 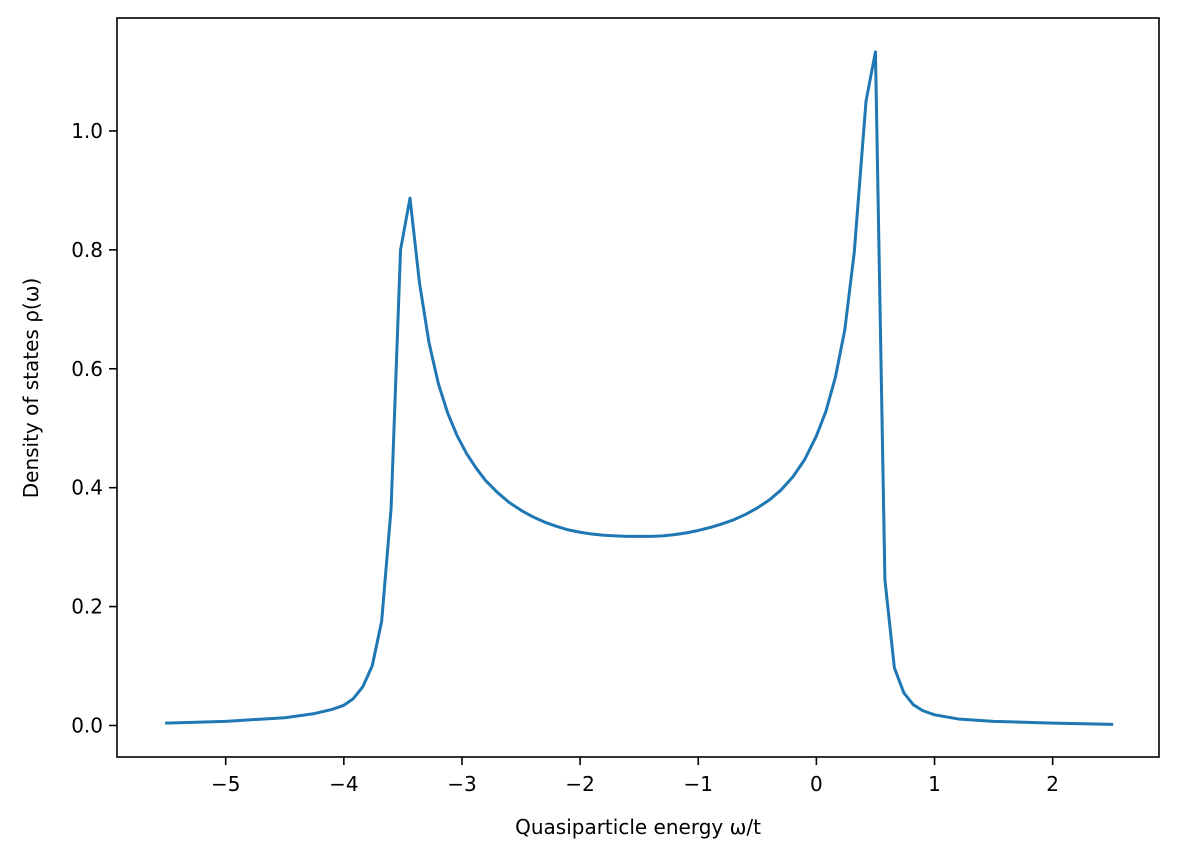 What do you see at coordinates (87, 607) in the screenshot?
I see `y-tick-label: 0.2` at bounding box center [87, 607].